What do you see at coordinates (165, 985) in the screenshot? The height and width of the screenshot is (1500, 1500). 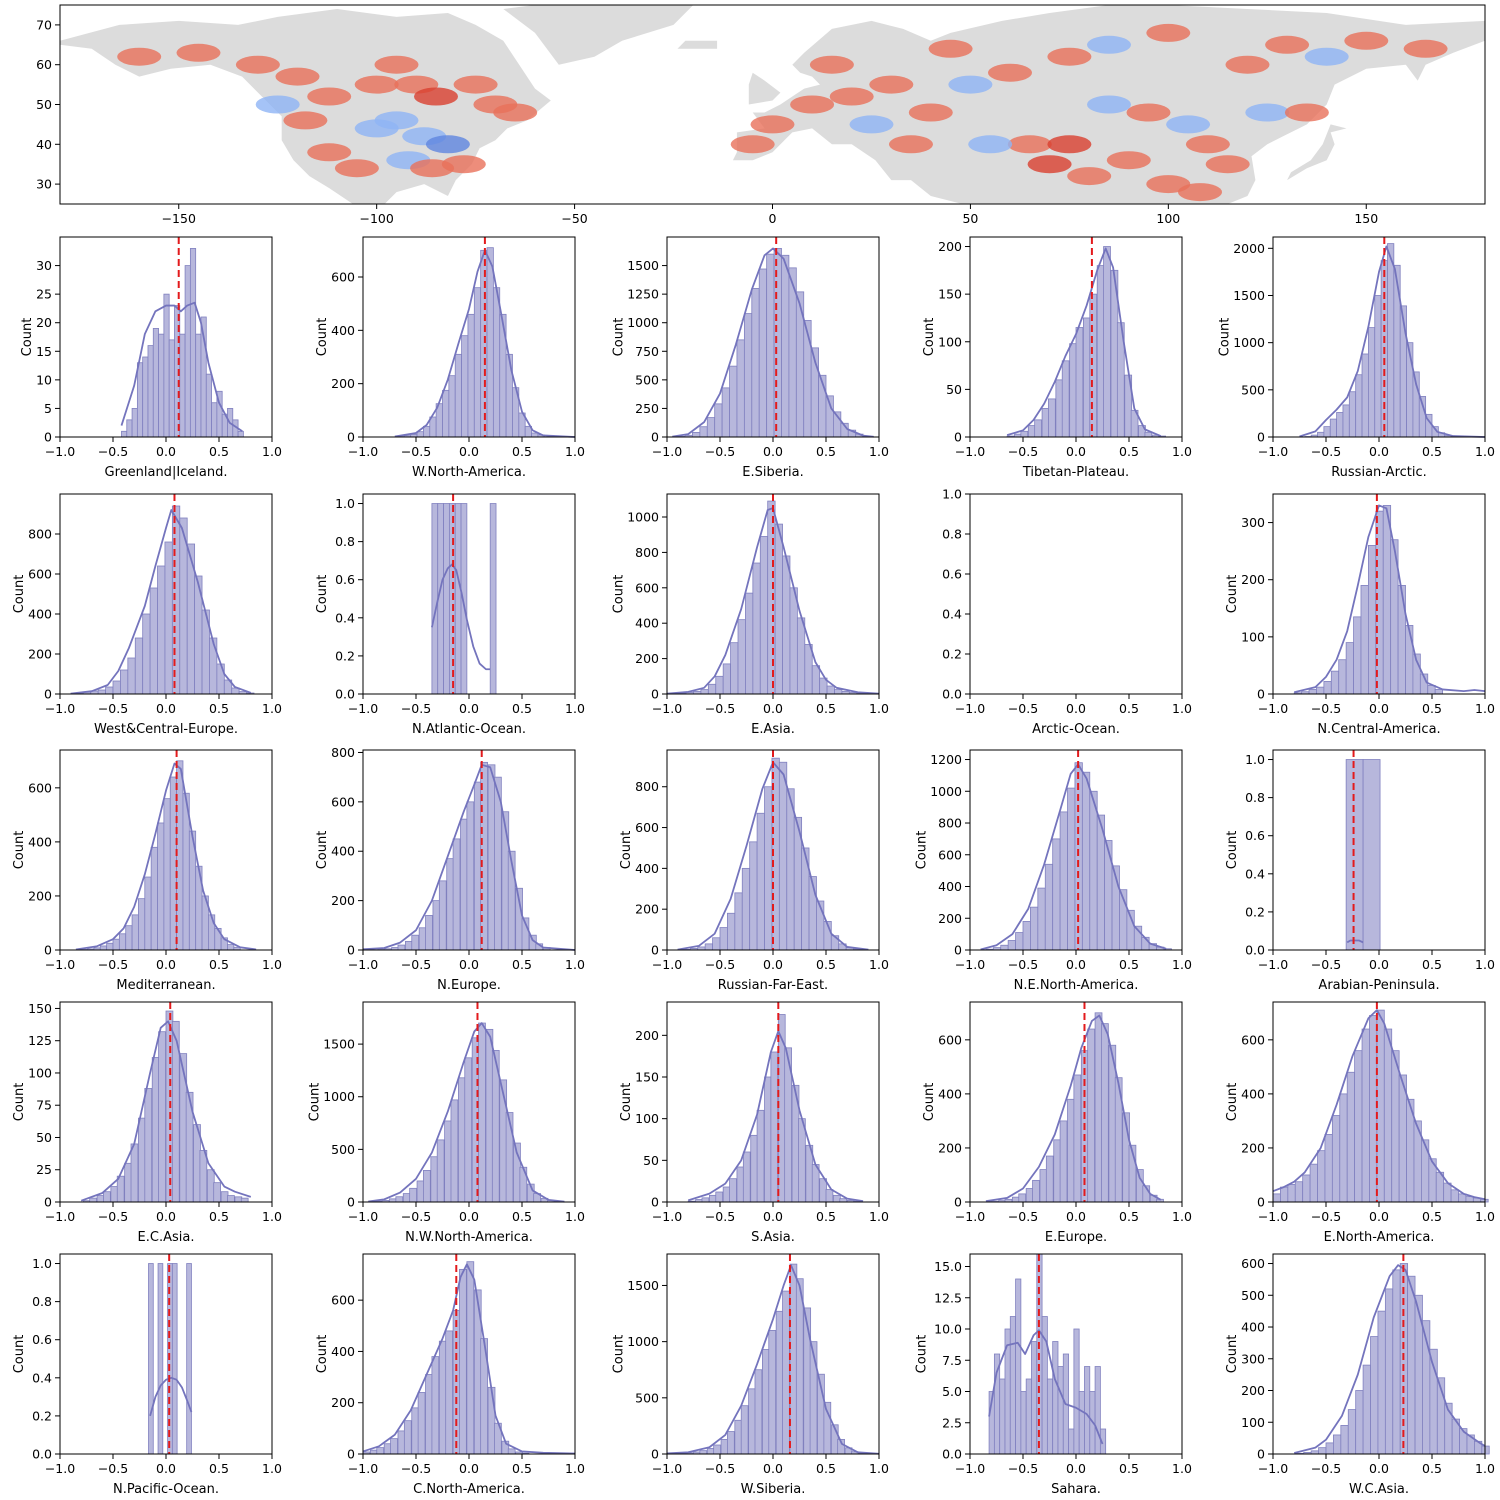 I see `x-axis-label: Mediterranean.` at bounding box center [165, 985].